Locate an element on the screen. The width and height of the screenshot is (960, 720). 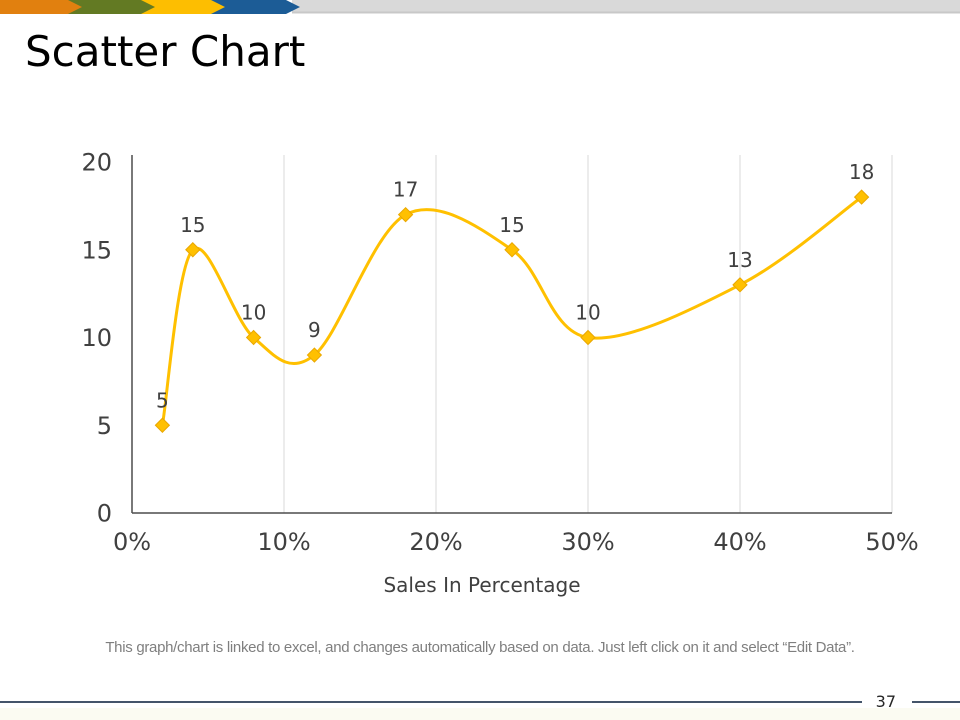
footer-rule: 37 is located at coordinates (480, 702).